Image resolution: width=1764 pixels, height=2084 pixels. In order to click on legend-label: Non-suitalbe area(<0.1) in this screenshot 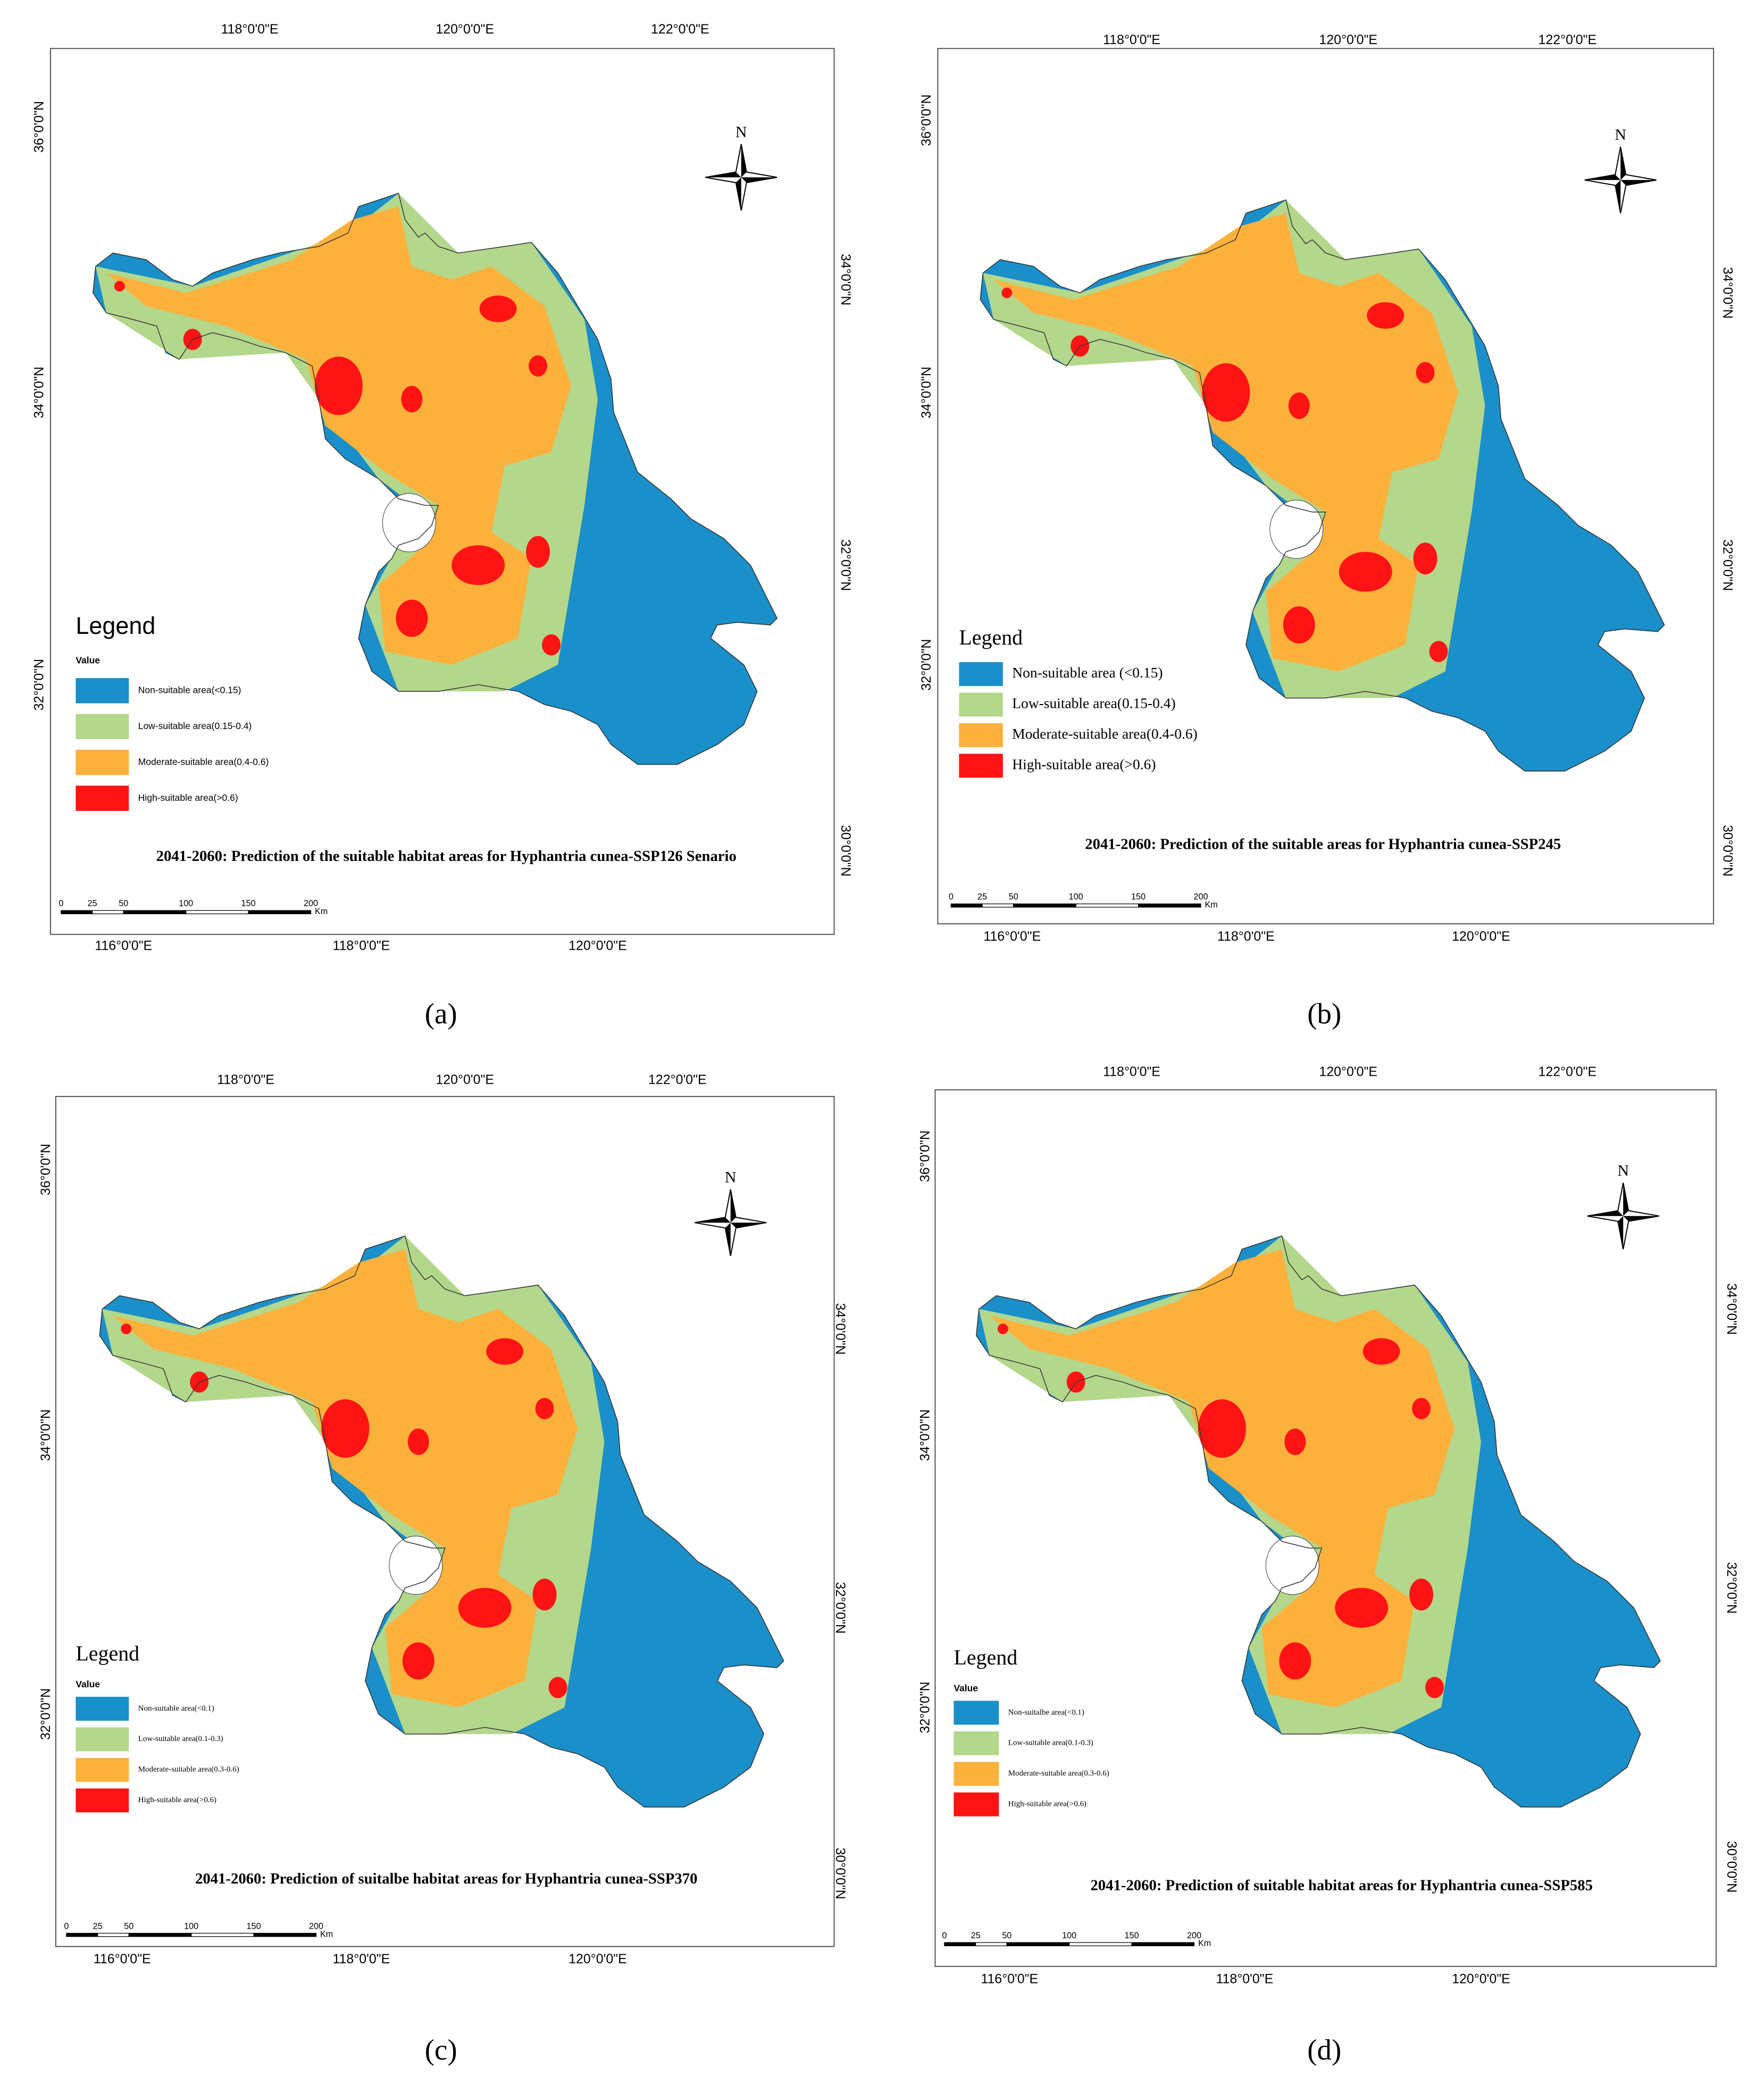, I will do `click(1046, 1713)`.